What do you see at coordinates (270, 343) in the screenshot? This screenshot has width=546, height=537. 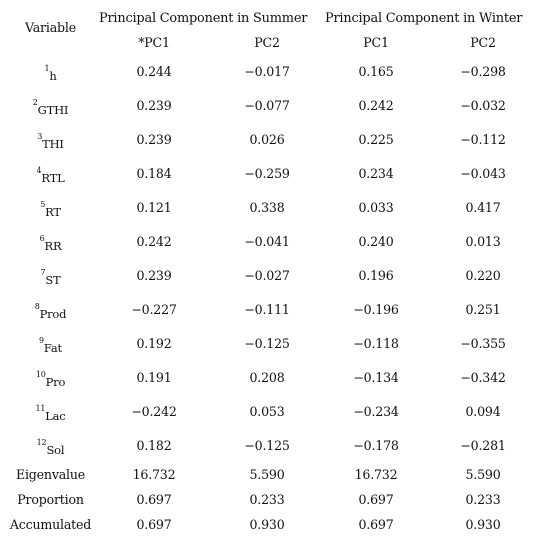 I see `table-row: 9Fat 0.192 −0.125 −0.118 −0.355` at bounding box center [270, 343].